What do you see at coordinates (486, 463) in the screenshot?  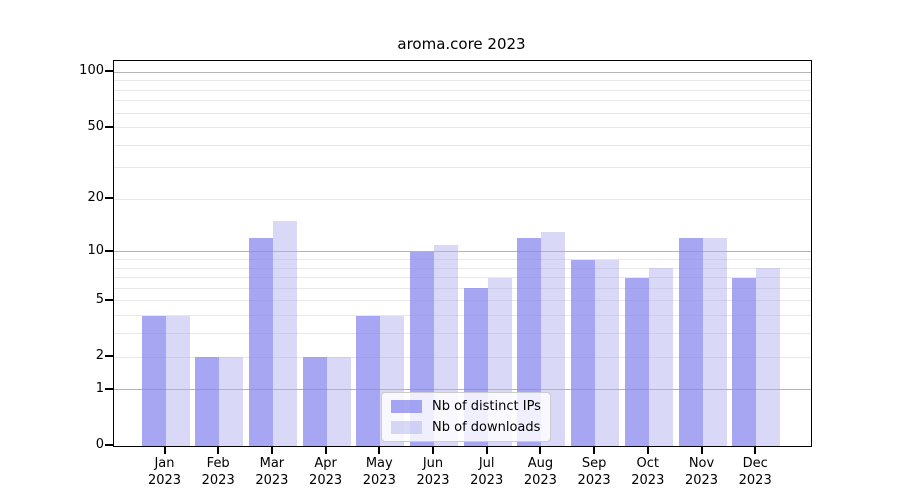 I see `x-tick-label-line: Jul` at bounding box center [486, 463].